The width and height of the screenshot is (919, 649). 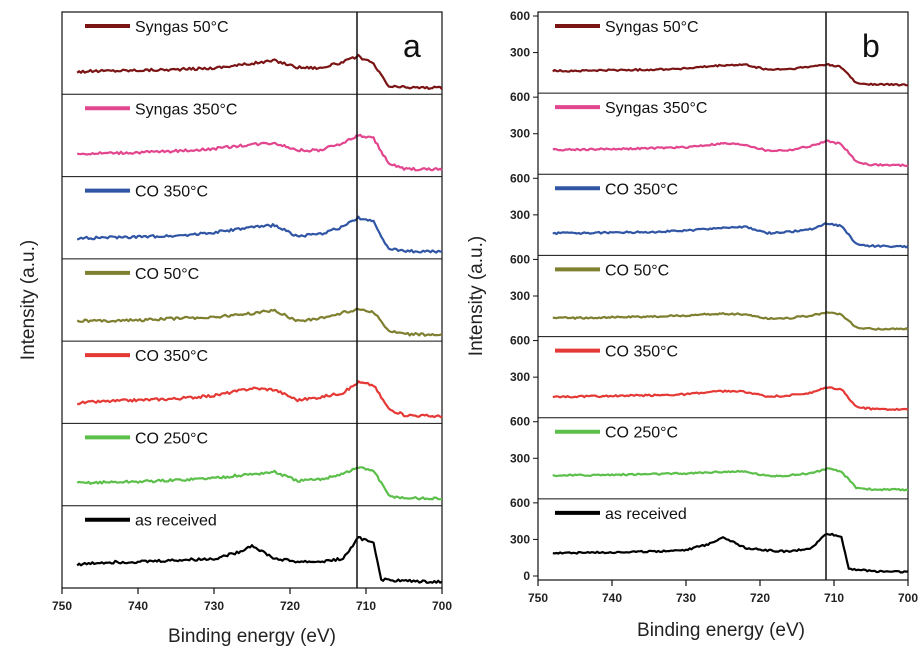 I want to click on panel-b-y-axis-title: Intensity (a.u.), so click(x=476, y=296).